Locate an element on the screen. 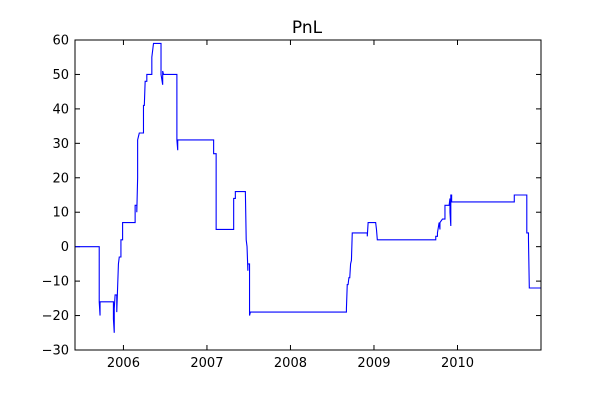 Image resolution: width=600 pixels, height=400 pixels. y-tick-label: −10 is located at coordinates (55, 282).